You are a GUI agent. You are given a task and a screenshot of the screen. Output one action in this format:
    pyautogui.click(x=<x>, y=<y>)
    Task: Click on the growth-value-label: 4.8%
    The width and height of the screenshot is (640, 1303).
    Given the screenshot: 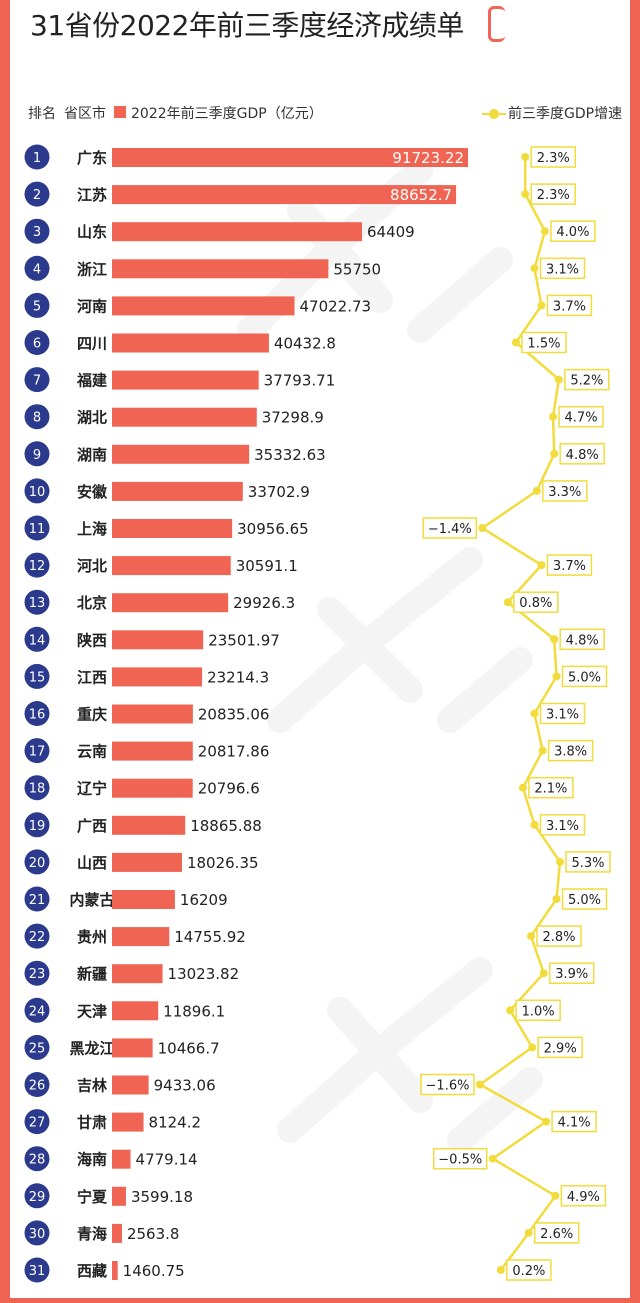 What is the action you would take?
    pyautogui.click(x=582, y=455)
    